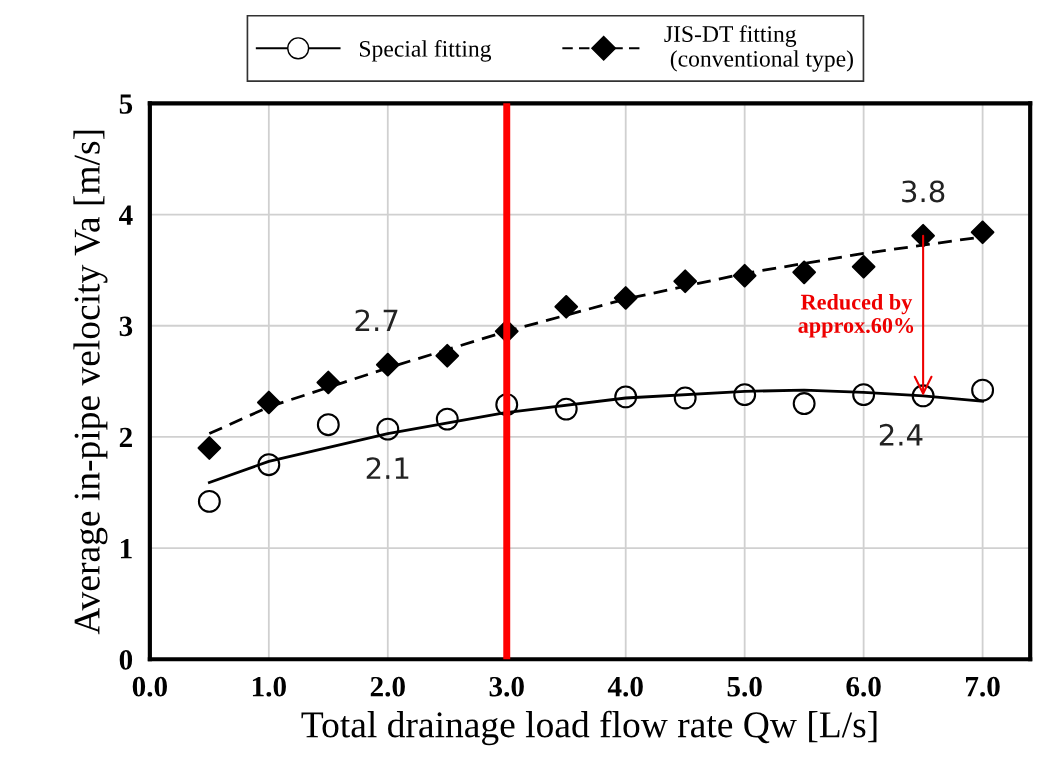  I want to click on y-axis-title: Average in-pipe velocity Va [m/s], so click(90, 382).